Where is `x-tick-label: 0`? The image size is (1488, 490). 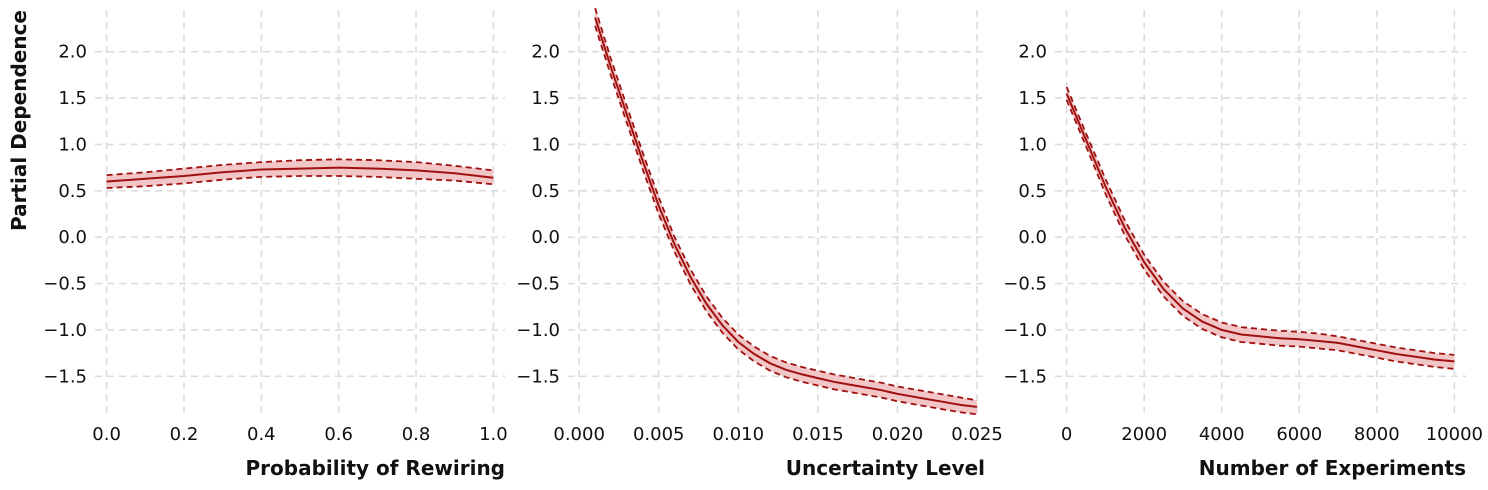
x-tick-label: 0 is located at coordinates (1066, 434).